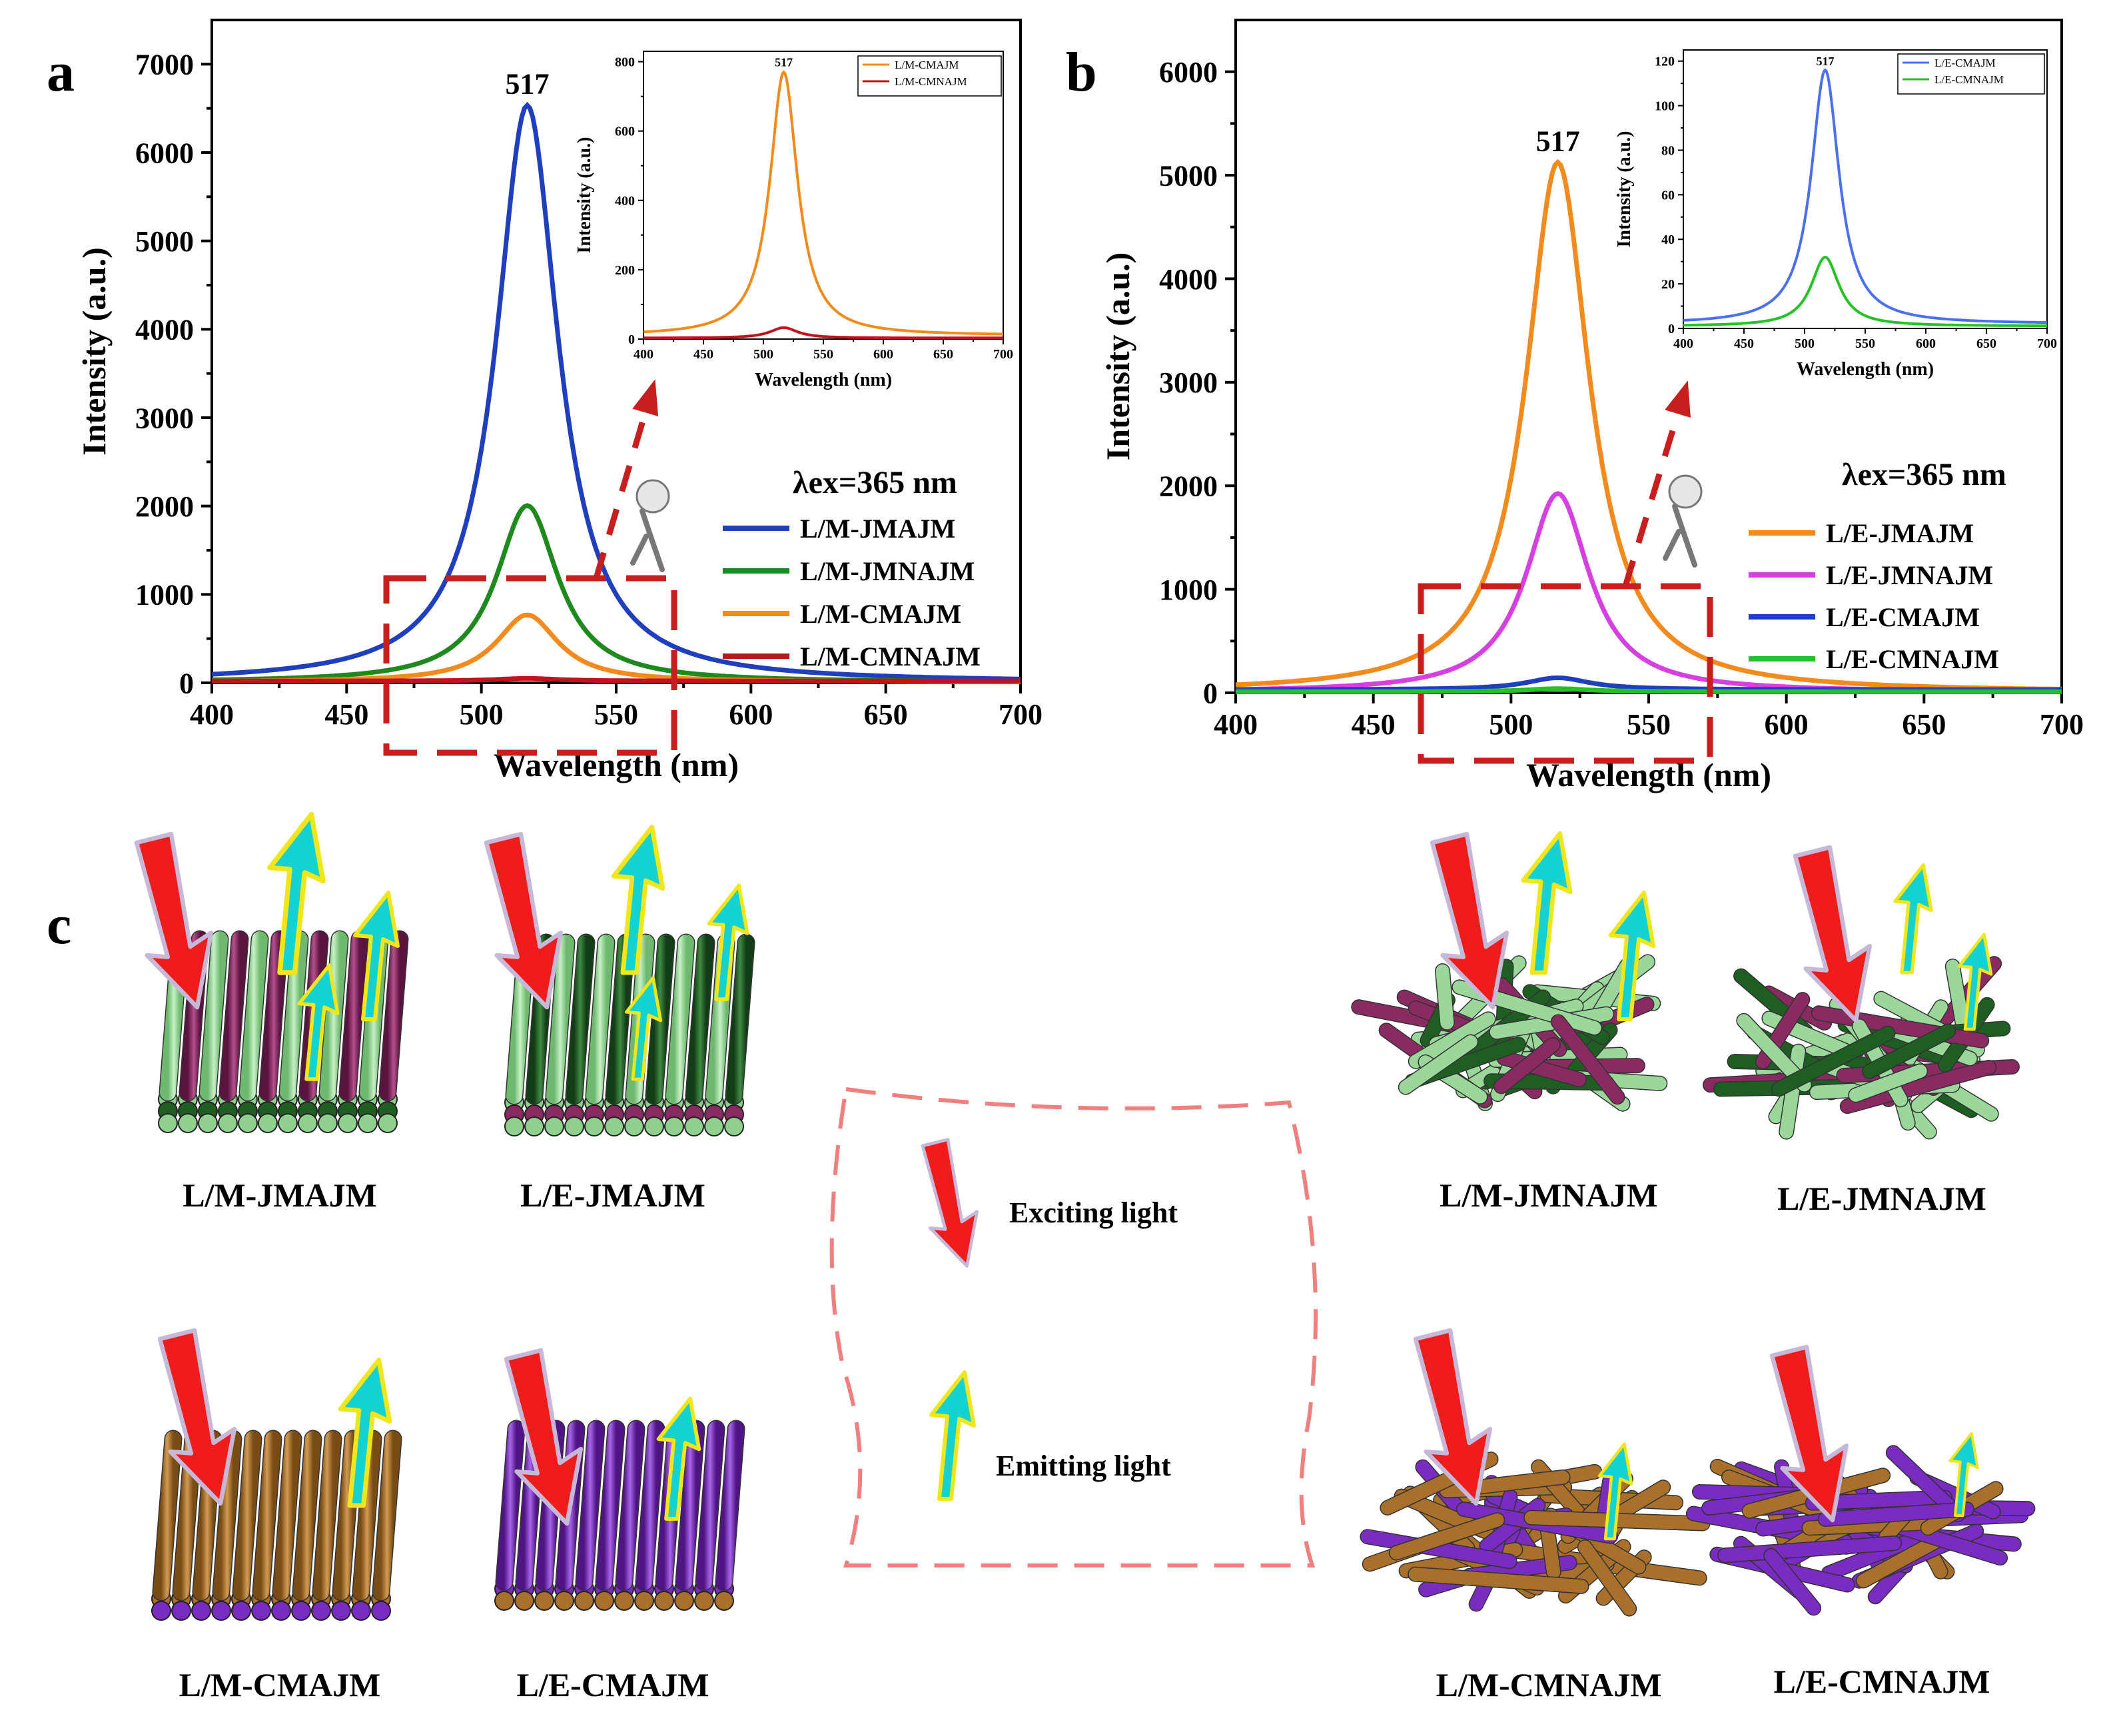  Describe the element at coordinates (880, 614) in the screenshot. I see `legend-label: L/M-CMAJM` at that location.